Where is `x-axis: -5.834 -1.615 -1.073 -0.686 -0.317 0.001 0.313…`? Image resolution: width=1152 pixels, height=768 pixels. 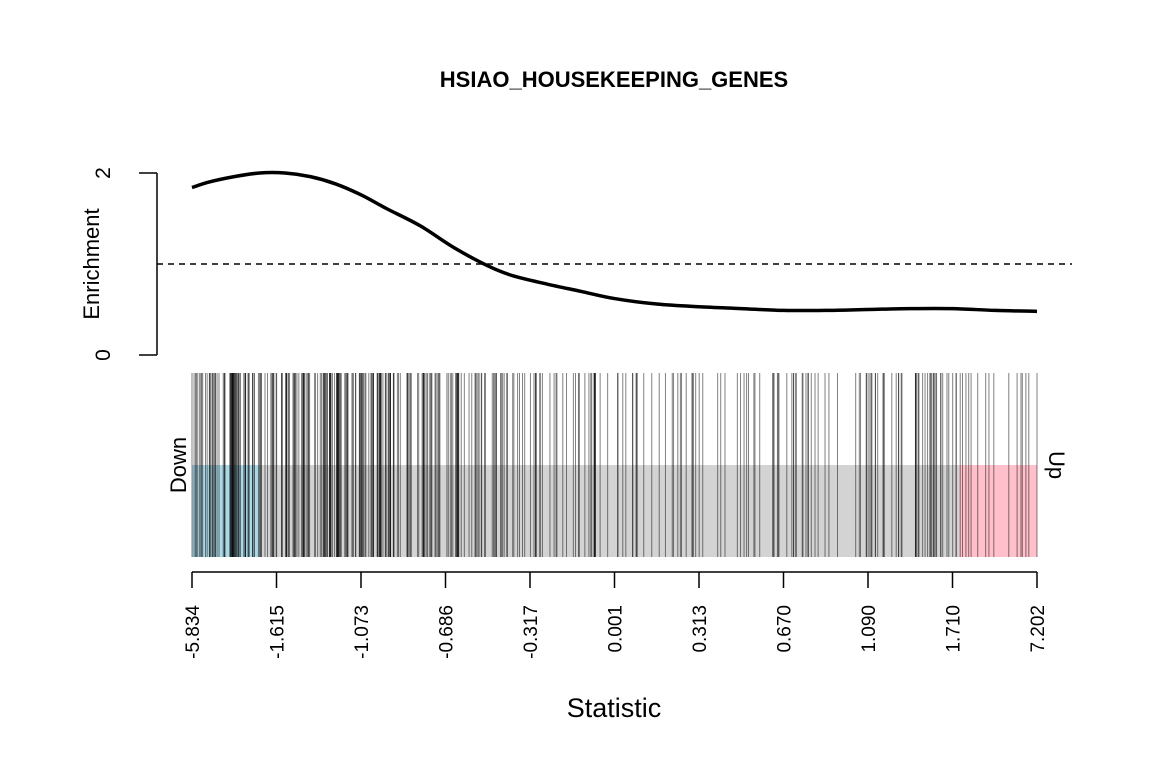 x-axis: -5.834 -1.615 -1.073 -0.686 -0.317 0.001 0.313… is located at coordinates (616, 615).